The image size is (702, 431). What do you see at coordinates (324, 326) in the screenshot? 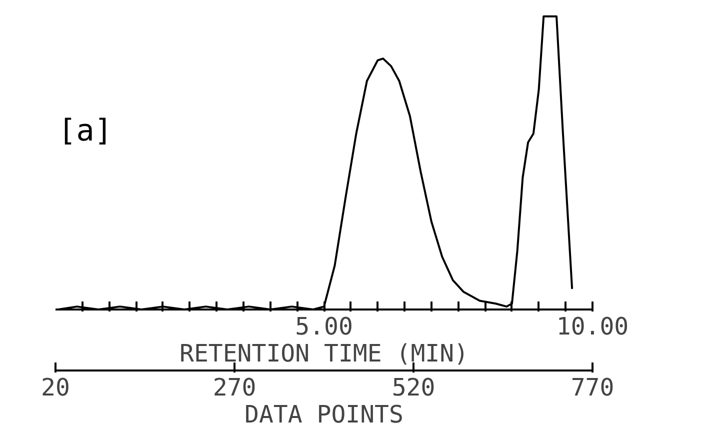
I see `x-tick-label: 5.00` at bounding box center [324, 326].